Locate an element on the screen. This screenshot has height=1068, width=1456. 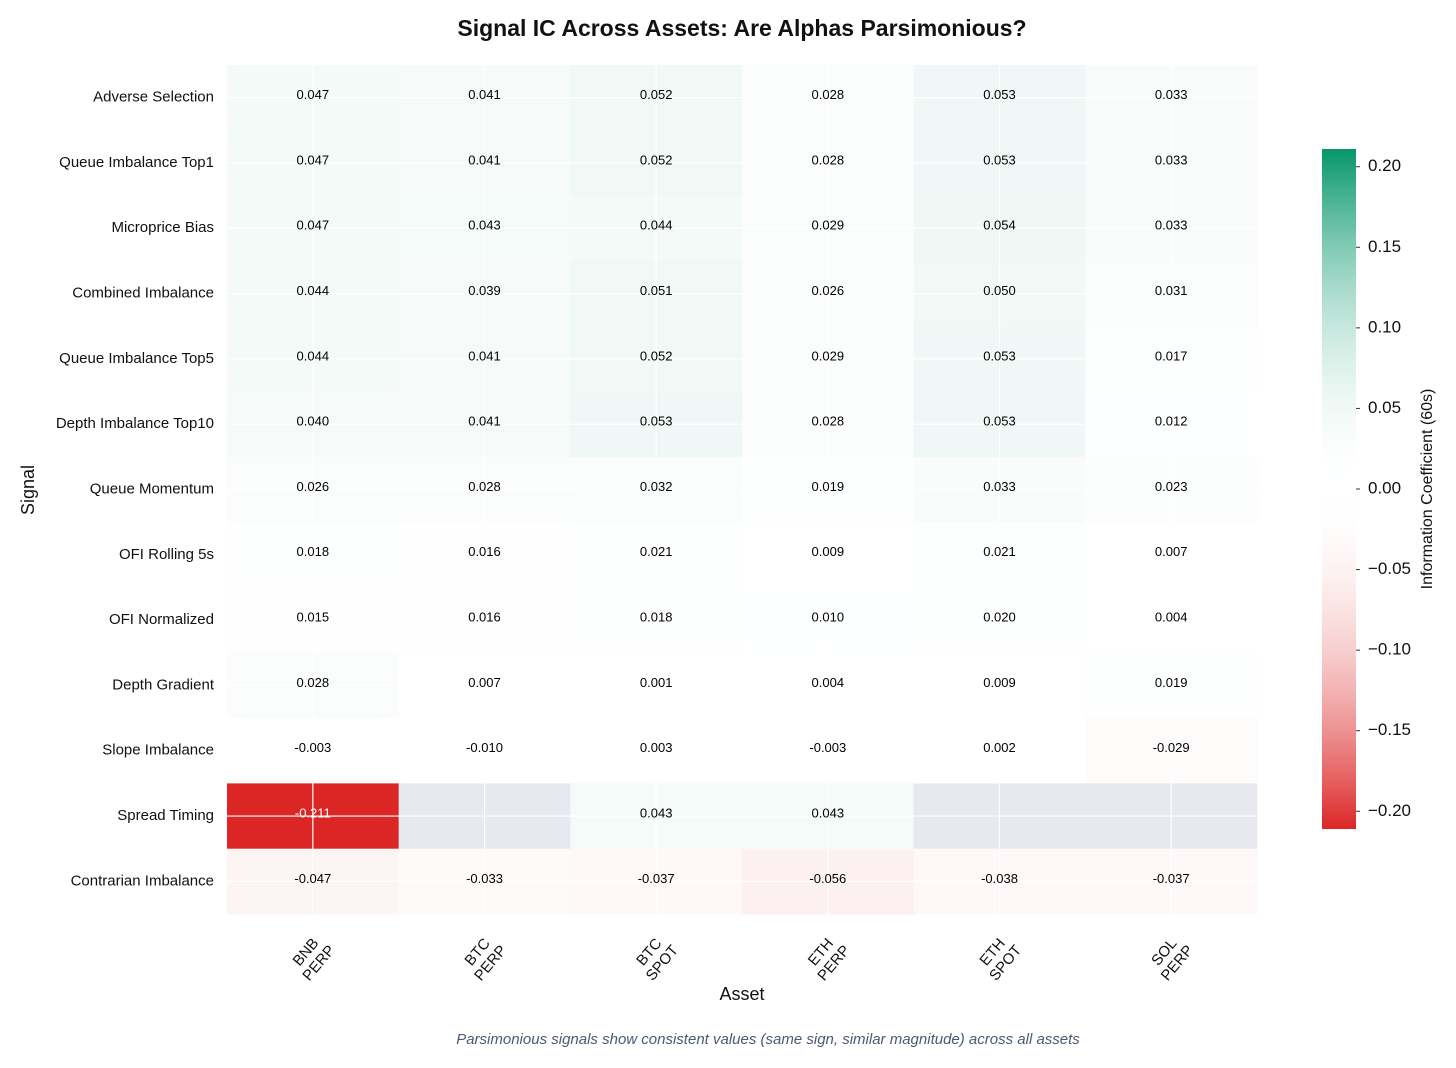
value-label: -0.211 is located at coordinates (313, 812).